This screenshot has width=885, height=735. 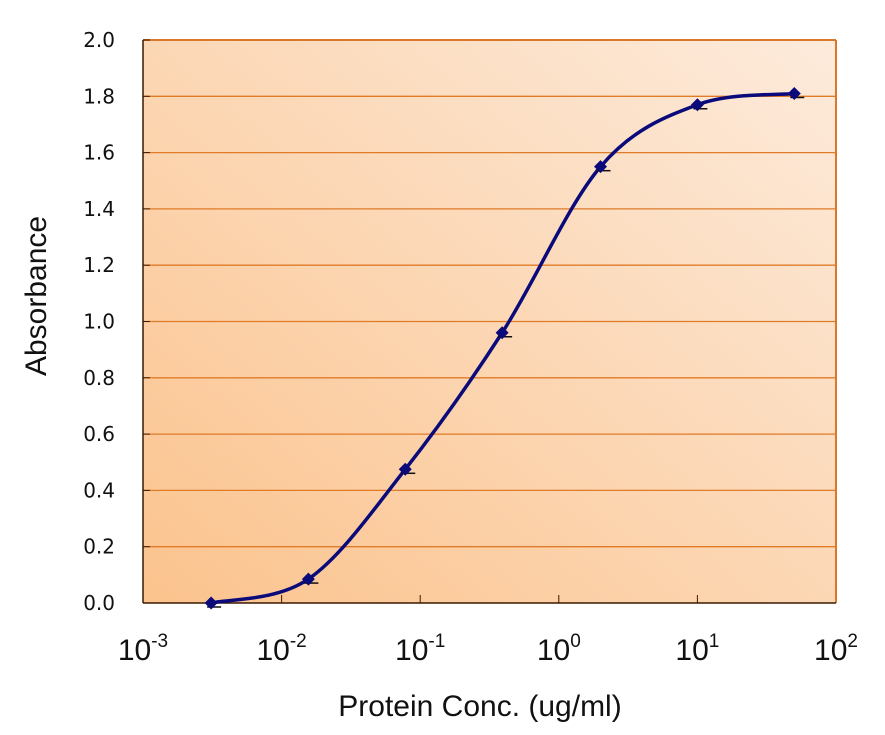 I want to click on x-axis: 10⁻³ 10⁻² 10⁻¹ 10⁰ 10¹ 10², so click(x=488, y=631).